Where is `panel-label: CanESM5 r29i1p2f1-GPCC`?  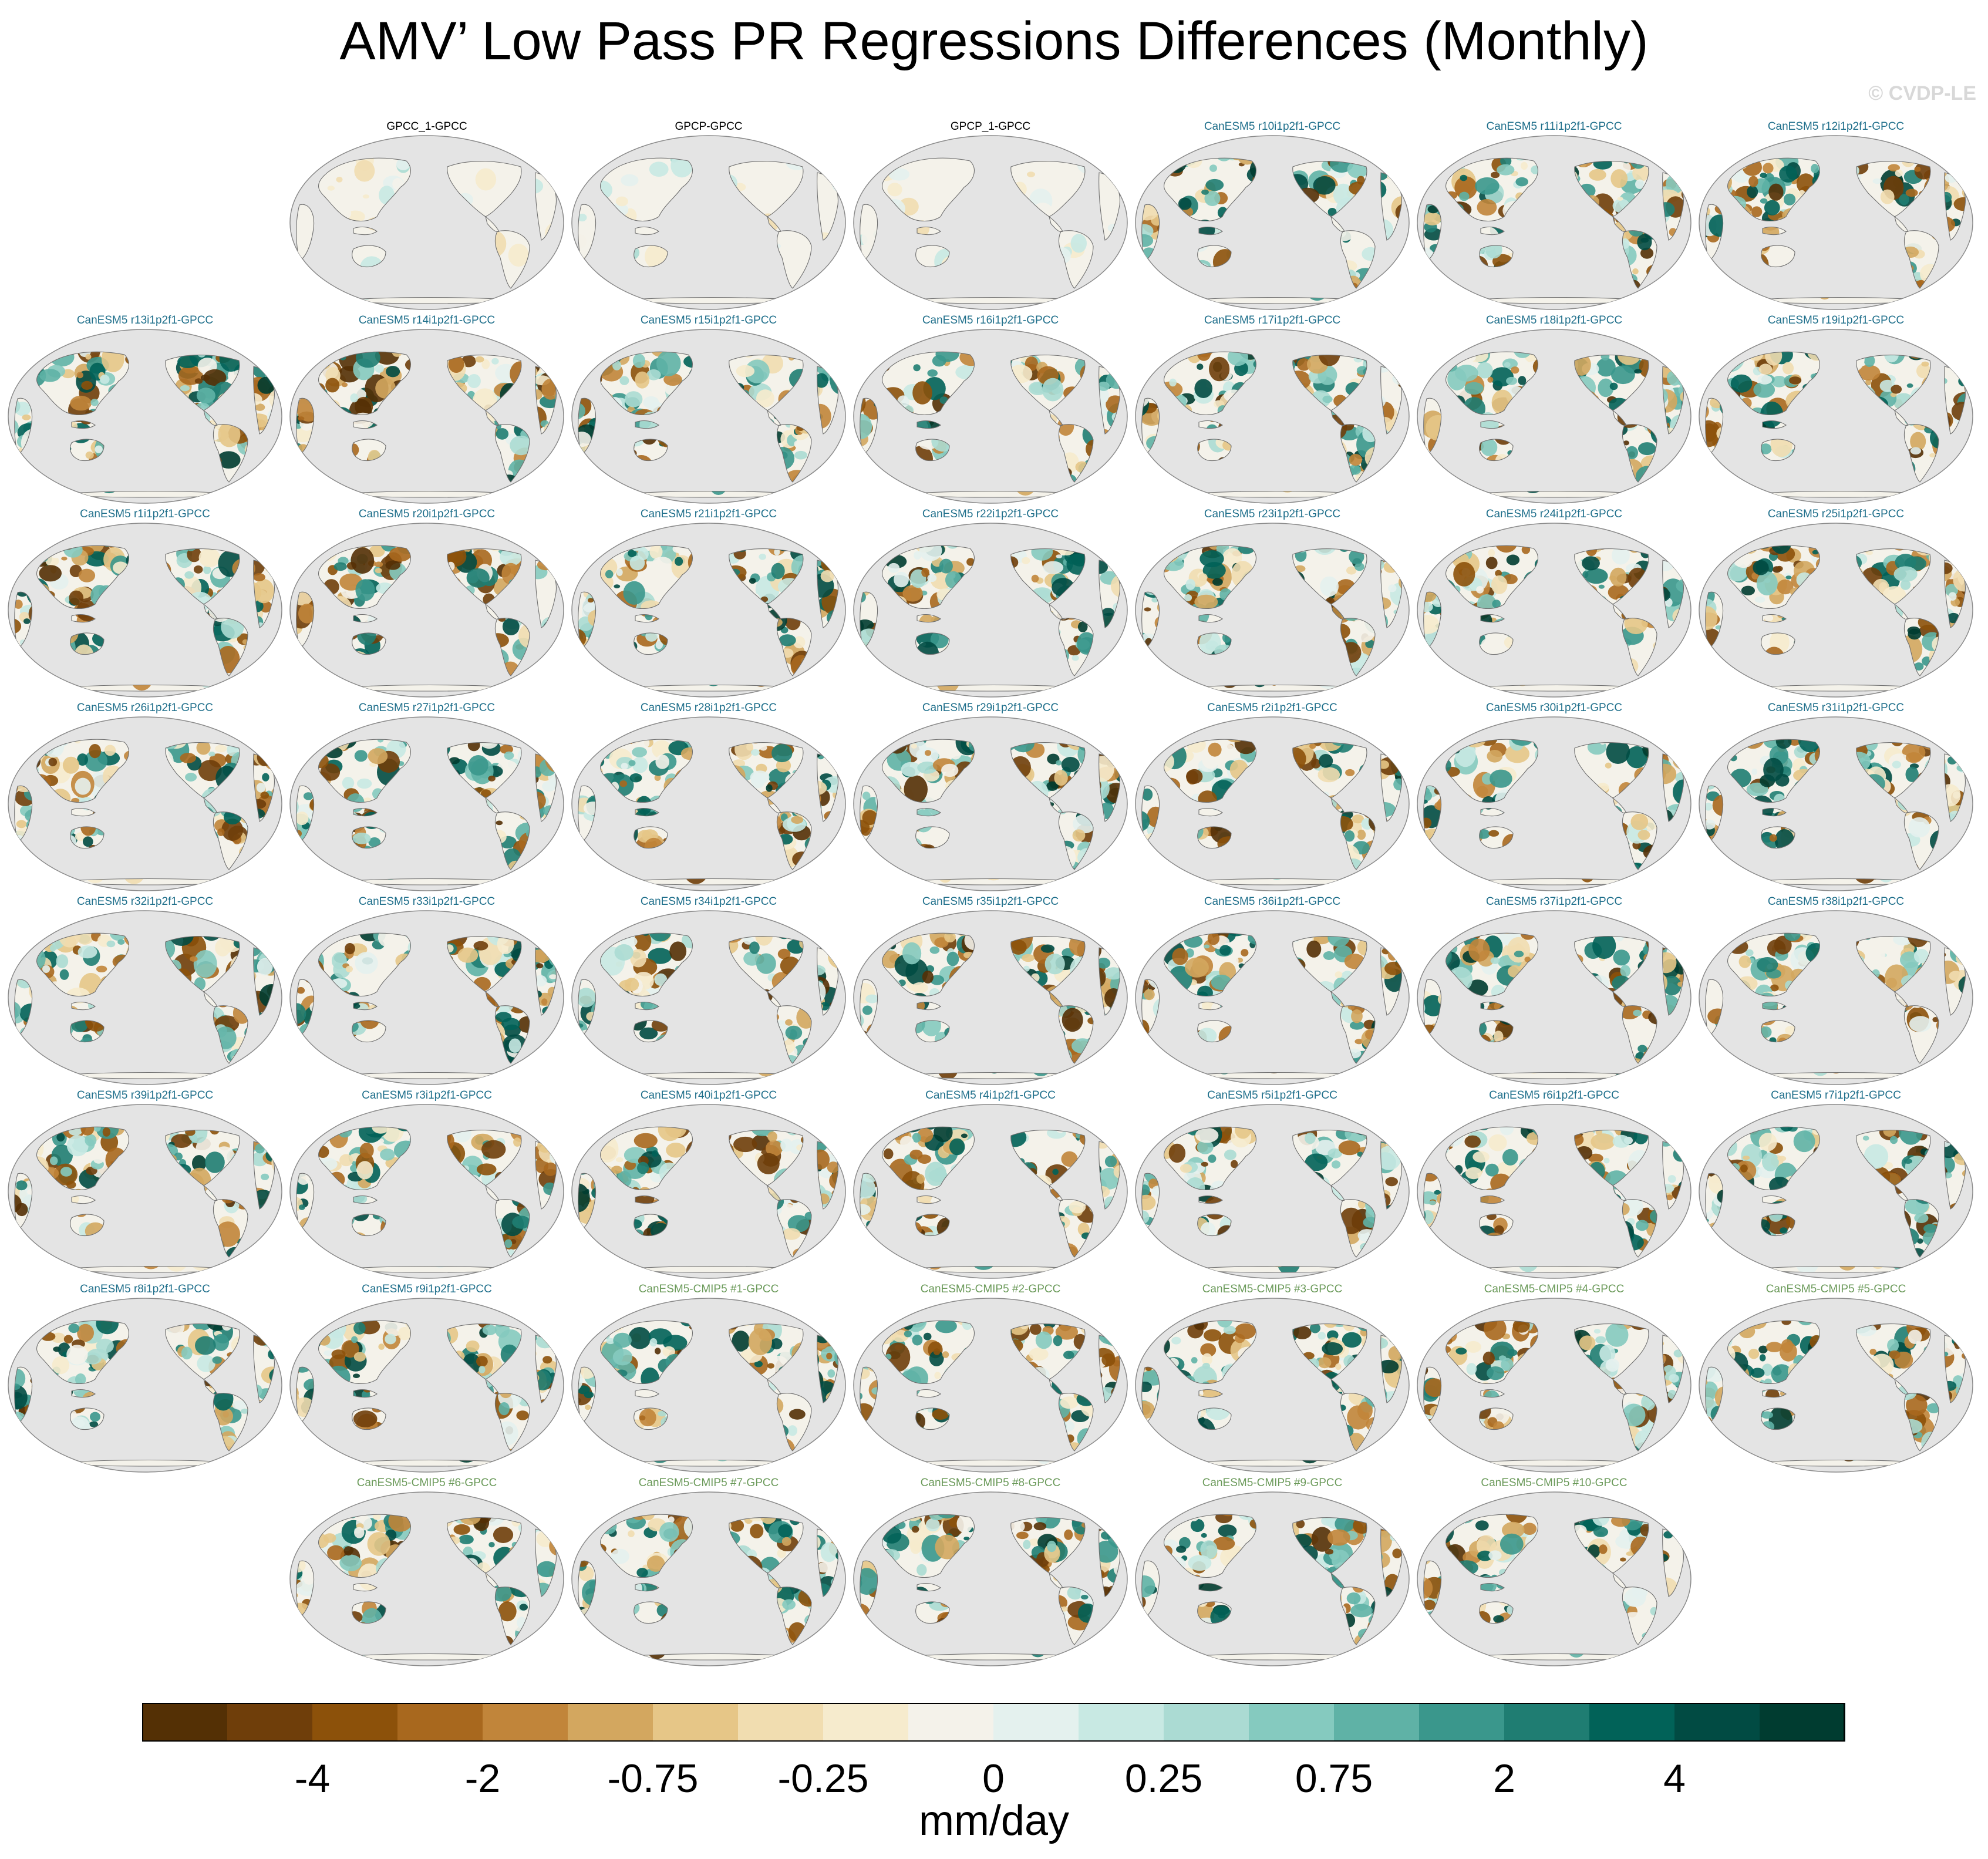 panel-label: CanESM5 r29i1p2f1-GPCC is located at coordinates (991, 708).